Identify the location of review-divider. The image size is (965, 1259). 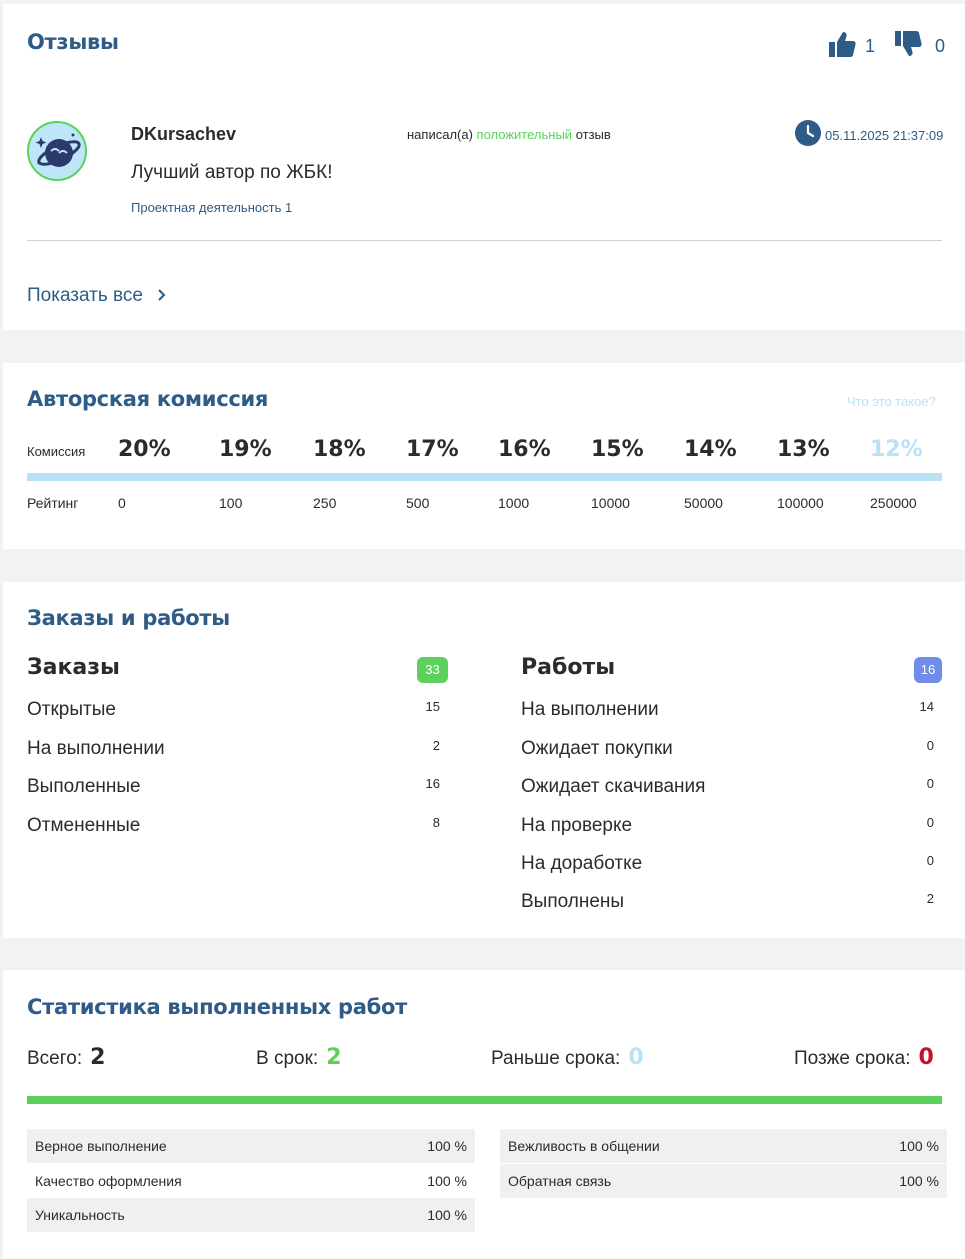
(484, 240).